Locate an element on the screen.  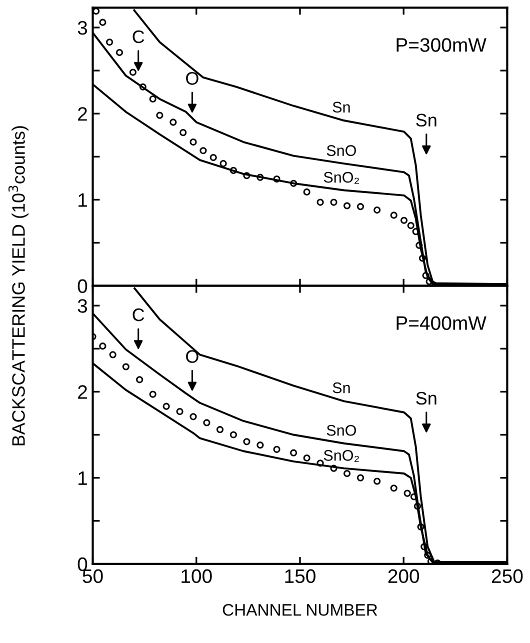
annotation: P=300mW is located at coordinates (441, 45).